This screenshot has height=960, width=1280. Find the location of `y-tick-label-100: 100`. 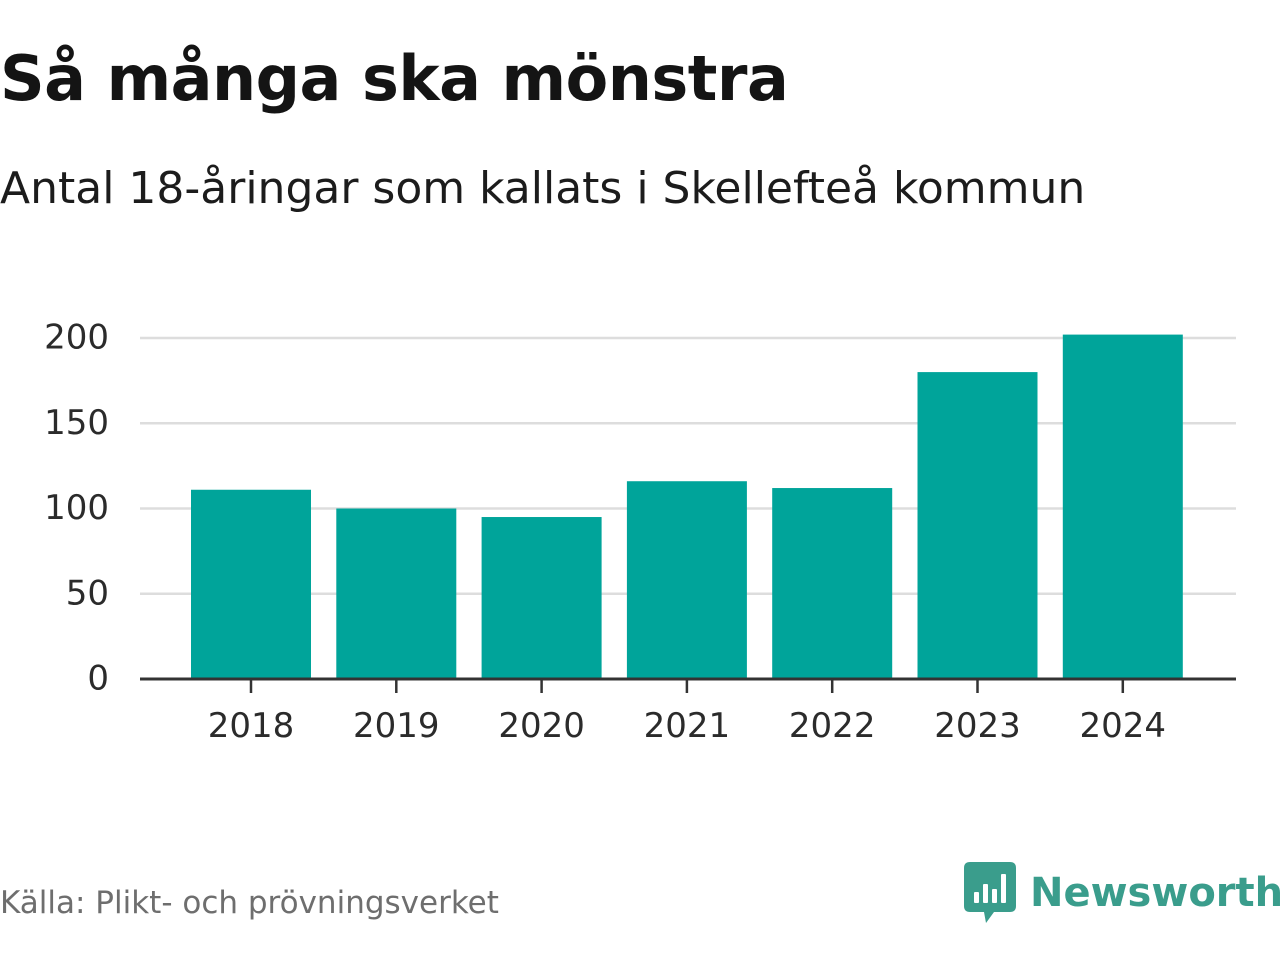

y-tick-label-100: 100 is located at coordinates (76, 508).